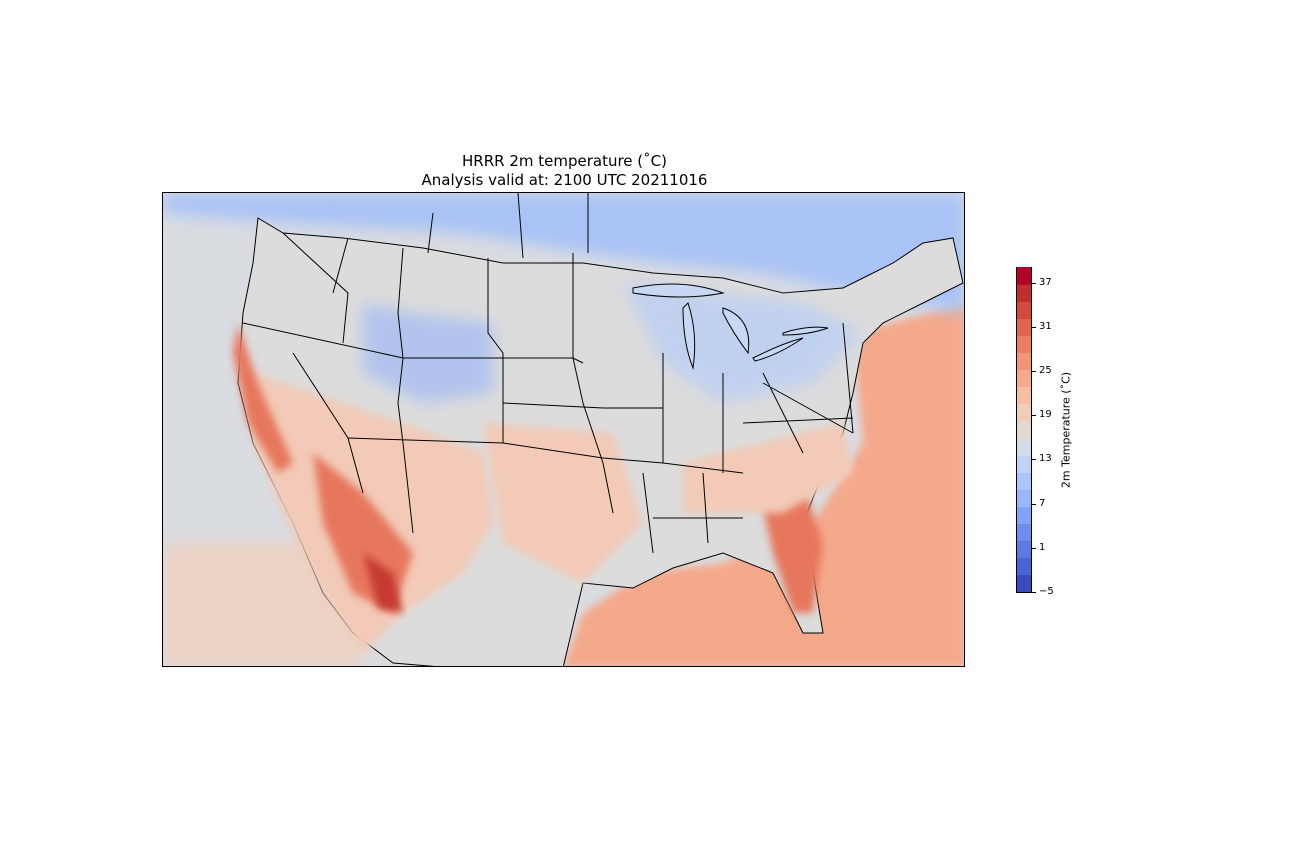  I want to click on atlantic-ocean, so click(763, 484).